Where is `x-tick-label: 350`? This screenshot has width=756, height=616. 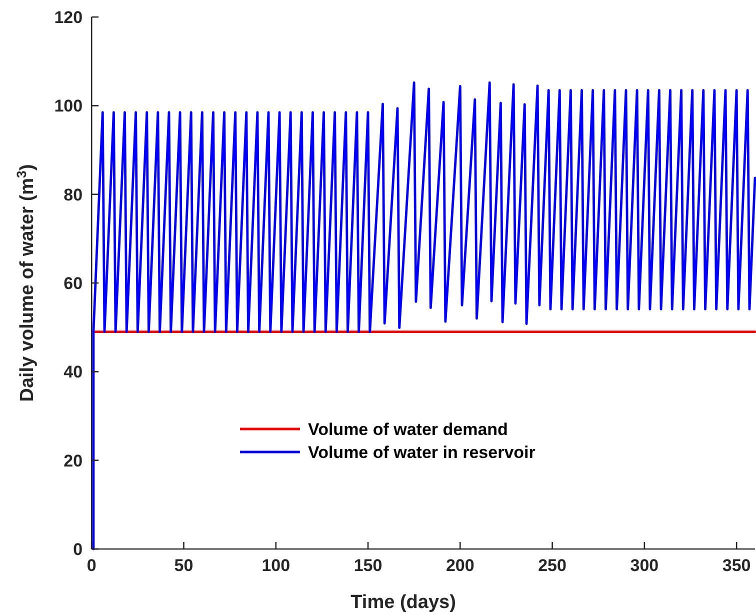
x-tick-label: 350 is located at coordinates (736, 565).